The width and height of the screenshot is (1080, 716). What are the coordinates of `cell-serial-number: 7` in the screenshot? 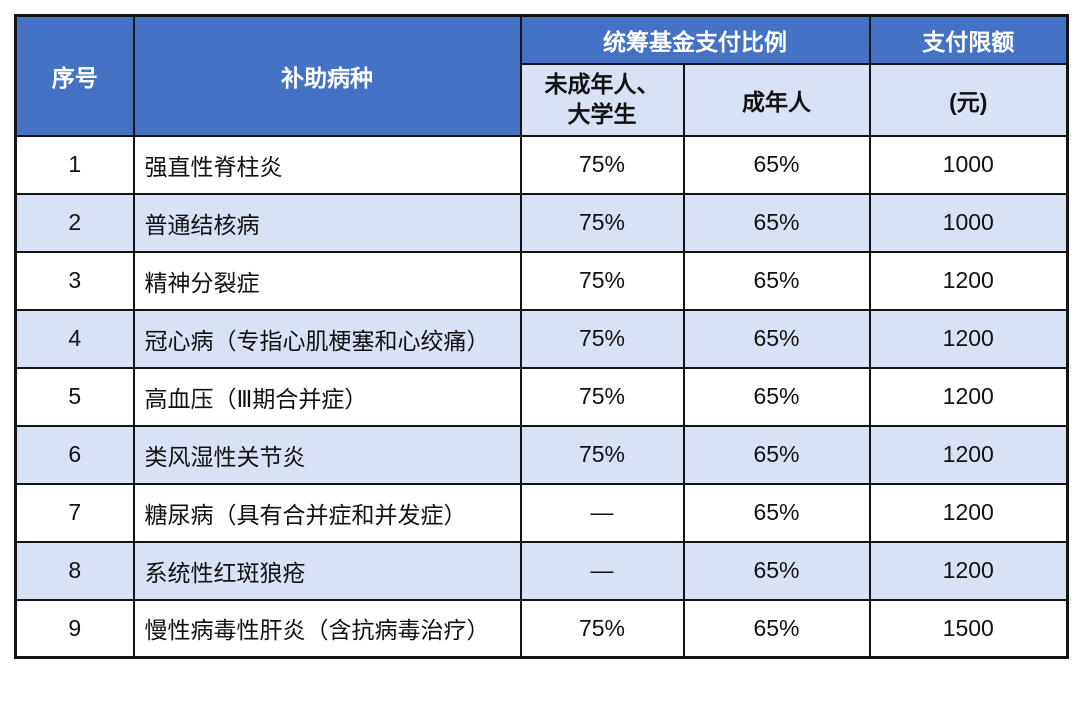 It's located at (74, 512).